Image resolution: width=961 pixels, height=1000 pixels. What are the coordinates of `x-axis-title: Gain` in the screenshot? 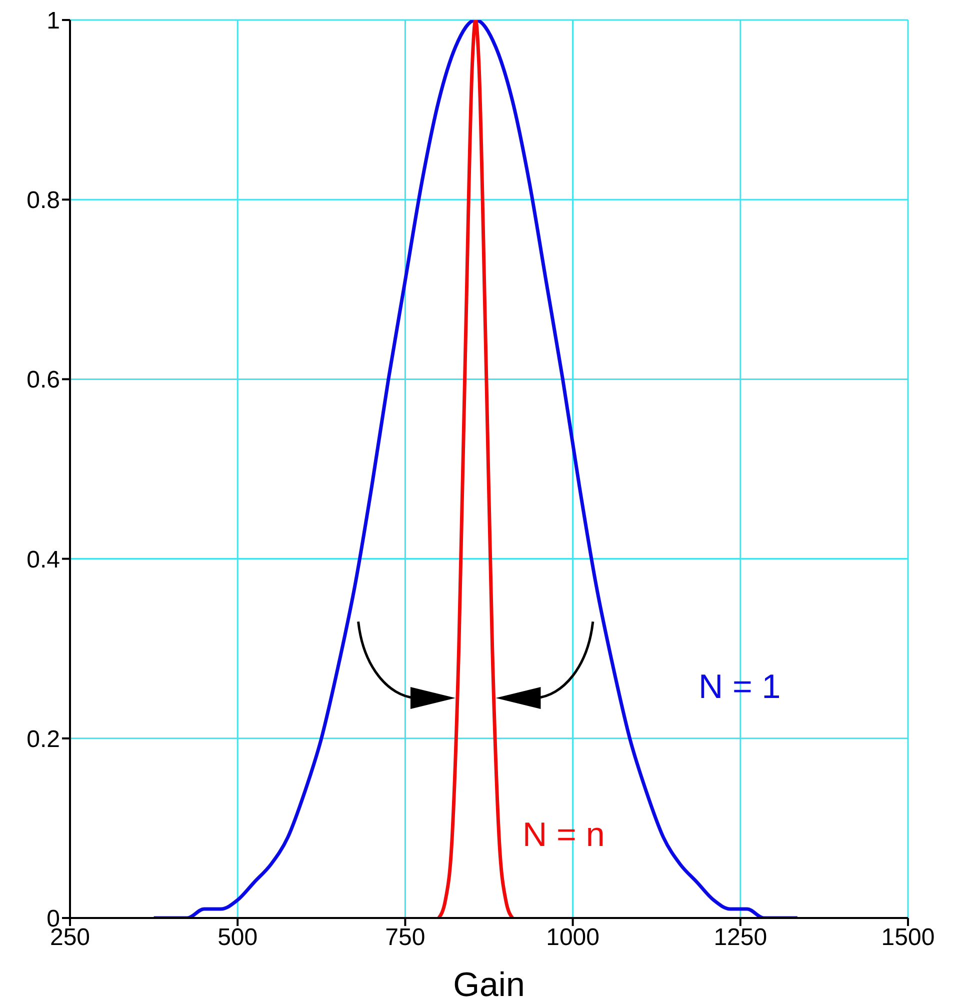 It's located at (489, 983).